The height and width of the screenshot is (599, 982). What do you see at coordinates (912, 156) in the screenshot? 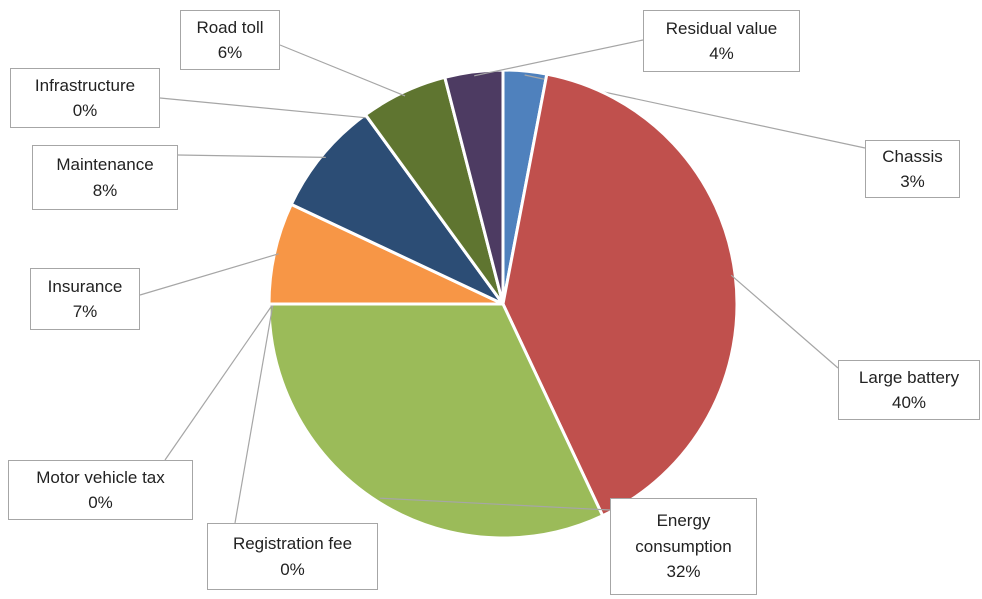
I see `label-name: Chassis` at bounding box center [912, 156].